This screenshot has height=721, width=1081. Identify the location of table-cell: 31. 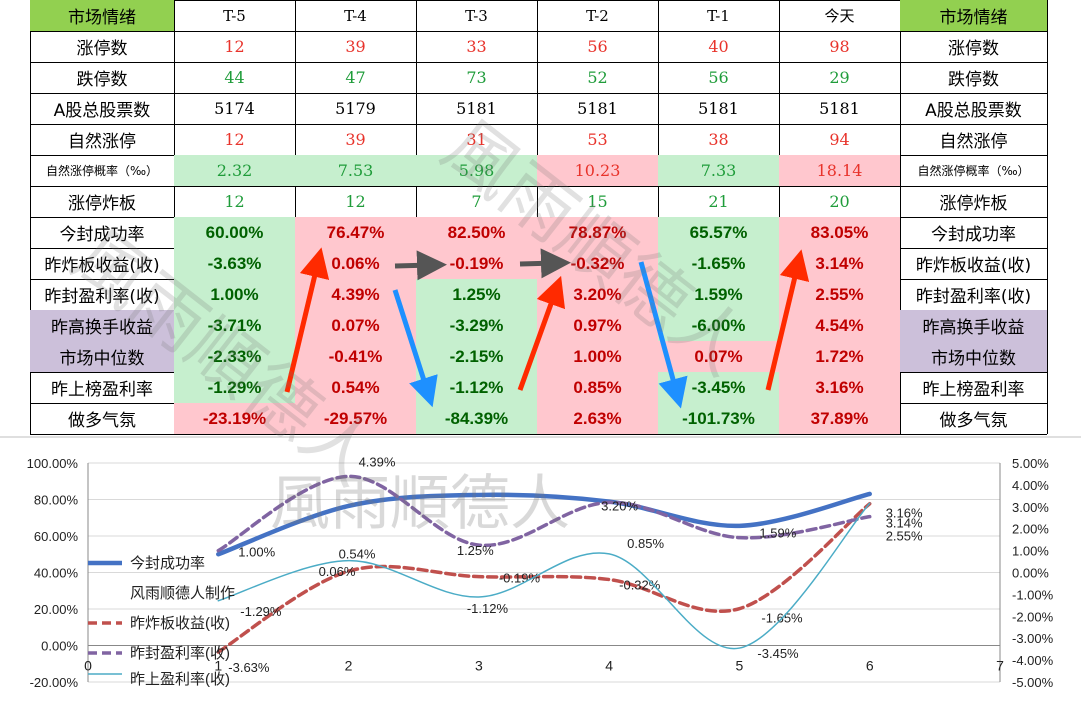
(476, 139).